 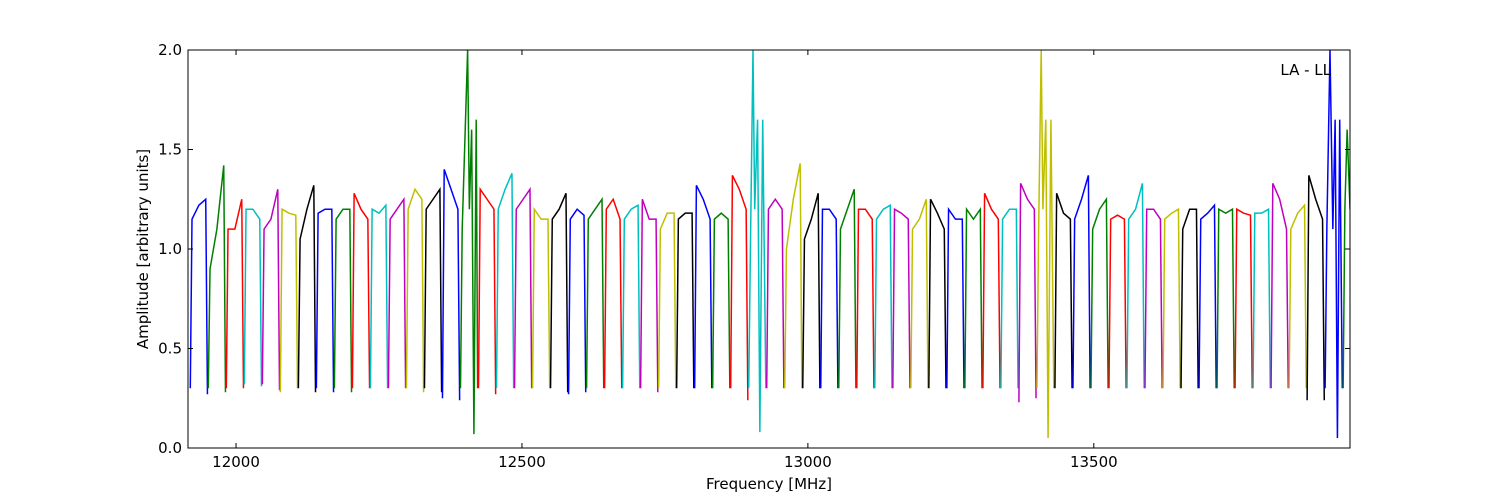 What do you see at coordinates (170, 50) in the screenshot?
I see `y-tick-label: 2.0` at bounding box center [170, 50].